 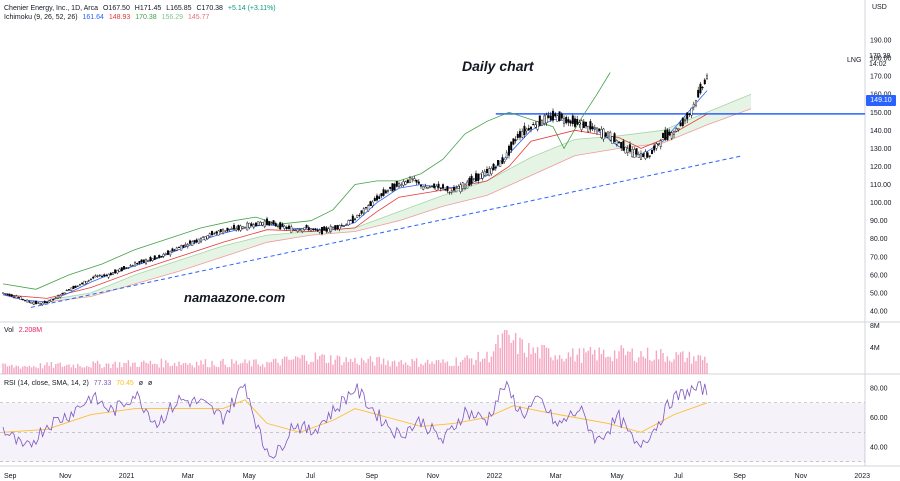 I want to click on time-tick-label: Nov, so click(x=65, y=476).